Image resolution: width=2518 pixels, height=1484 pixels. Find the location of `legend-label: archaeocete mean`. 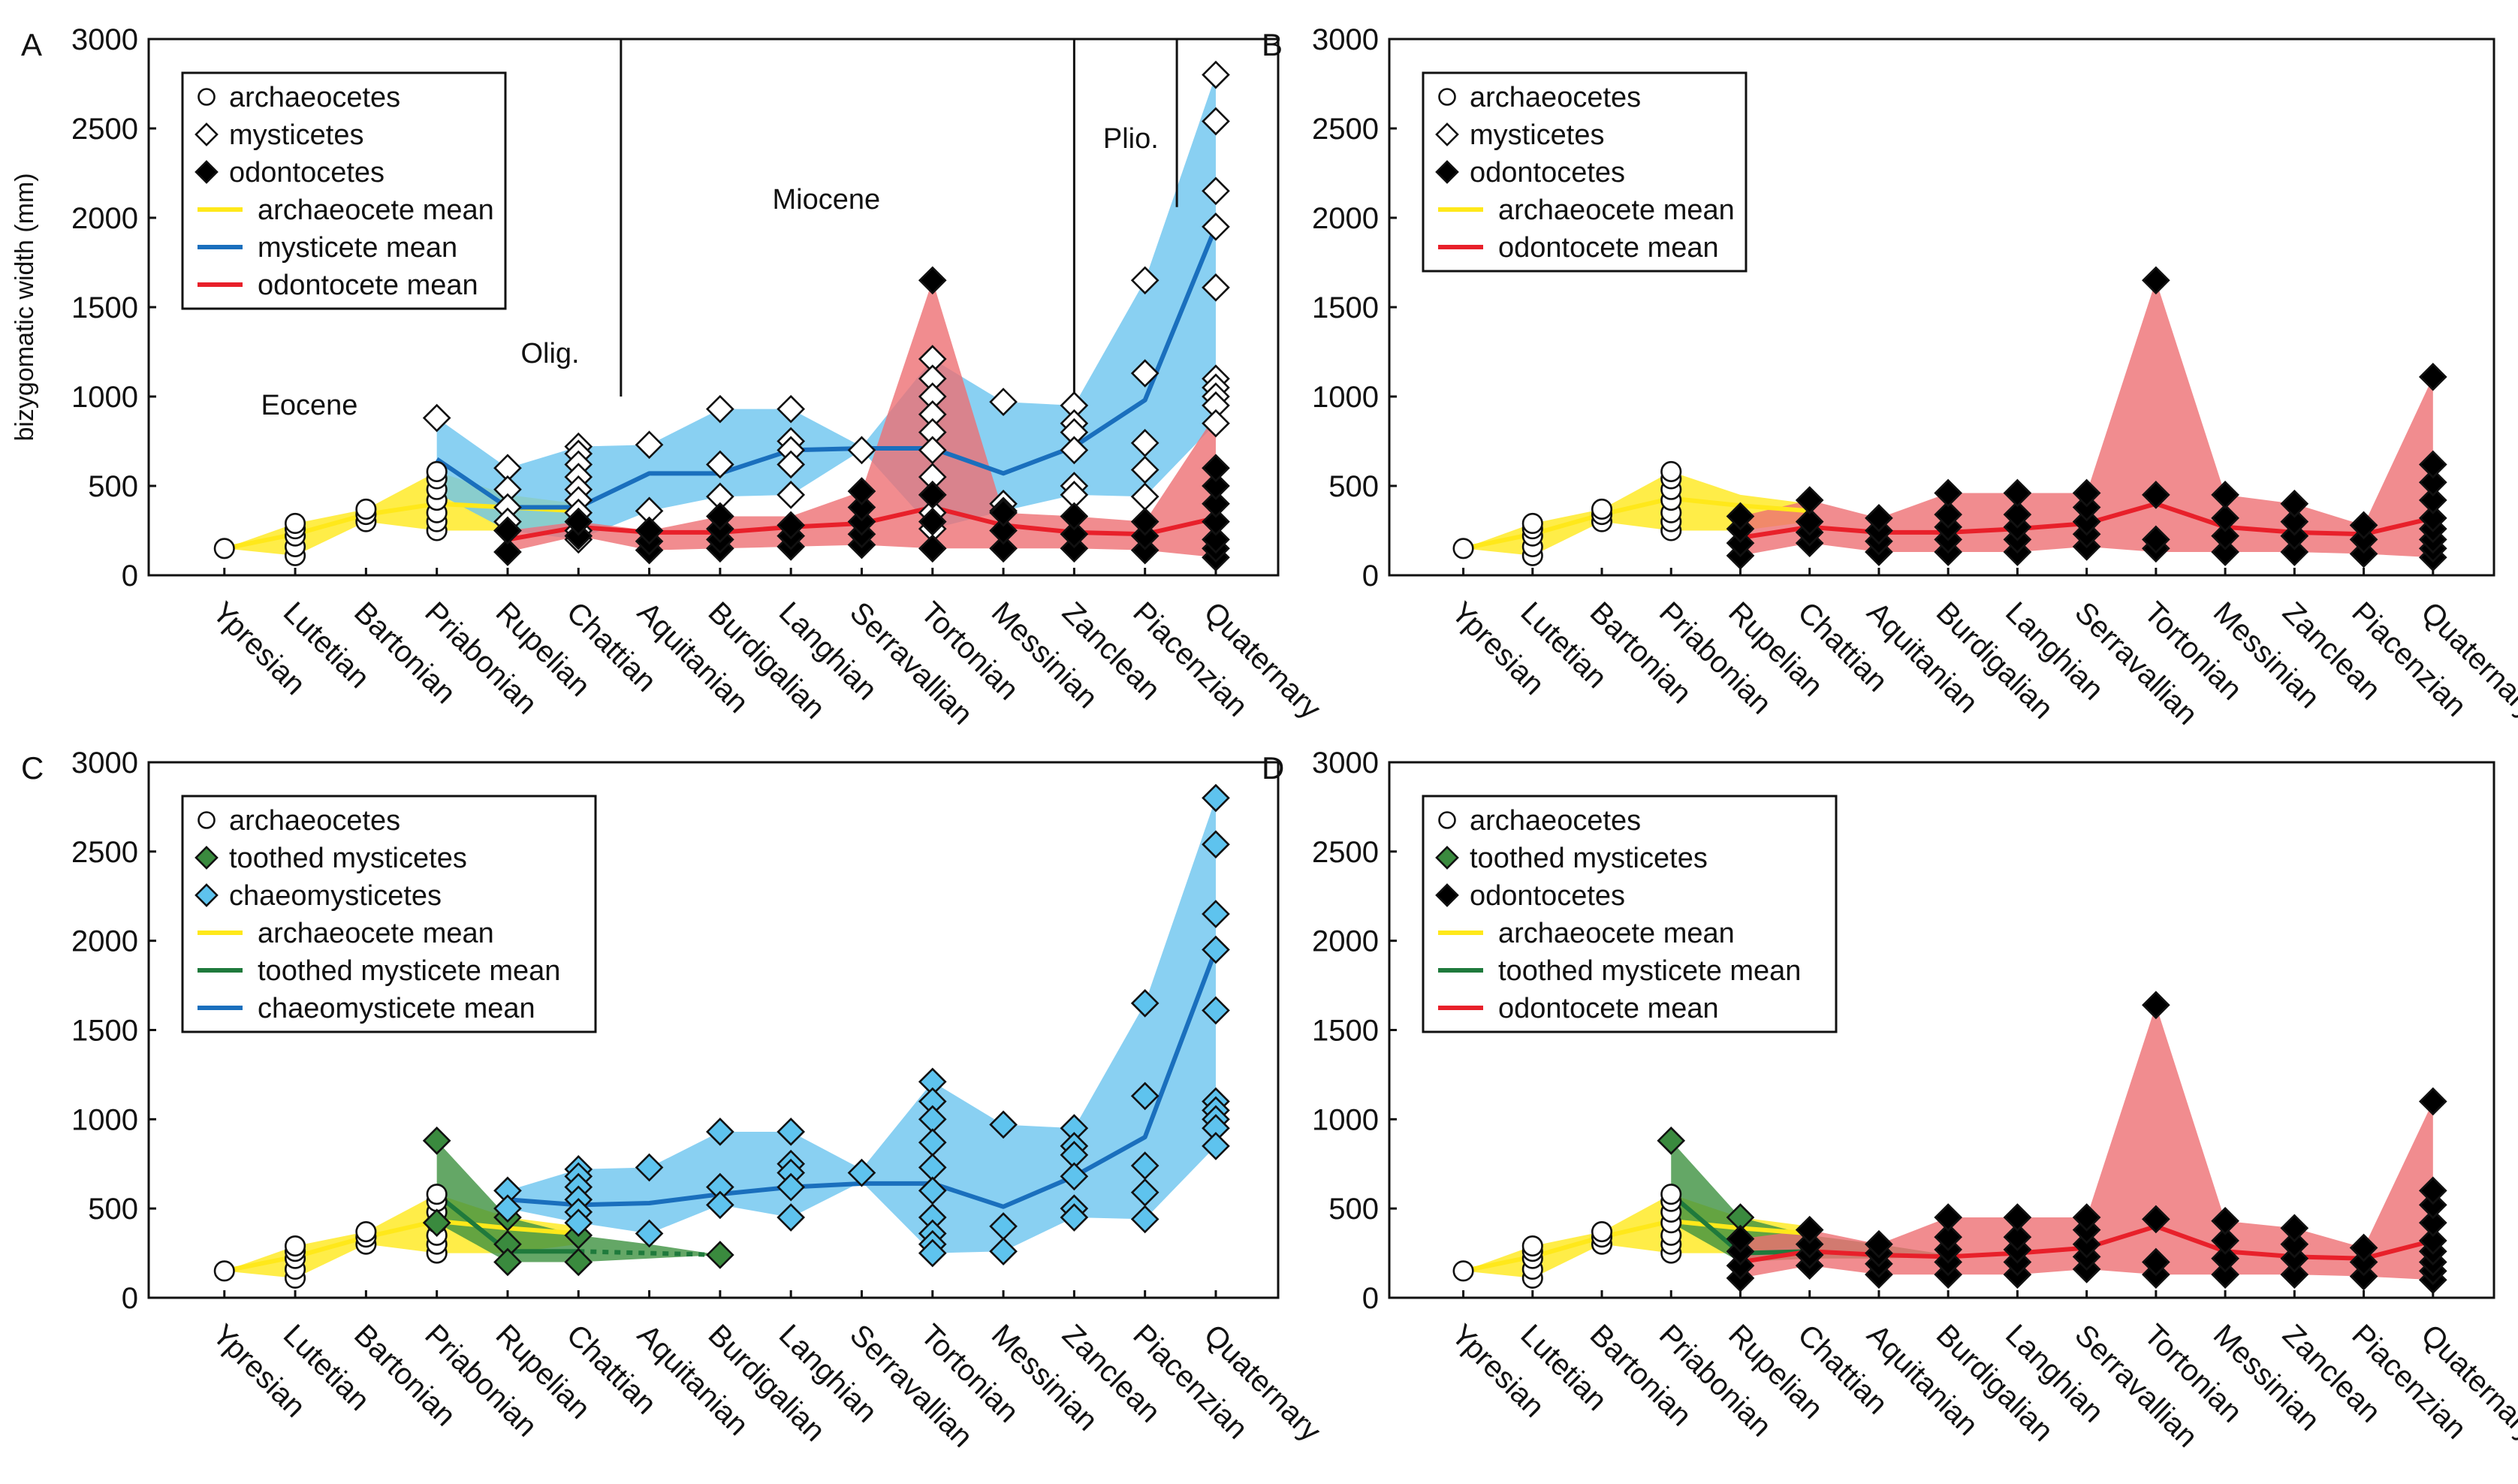

legend-label: archaeocete mean is located at coordinates (1616, 933).